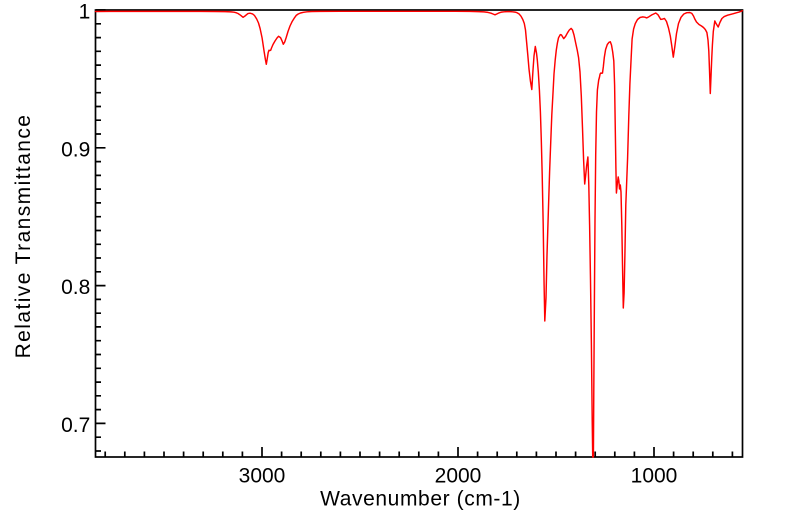  What do you see at coordinates (23, 236) in the screenshot?
I see `svg-text: Relative Transmittance` at bounding box center [23, 236].